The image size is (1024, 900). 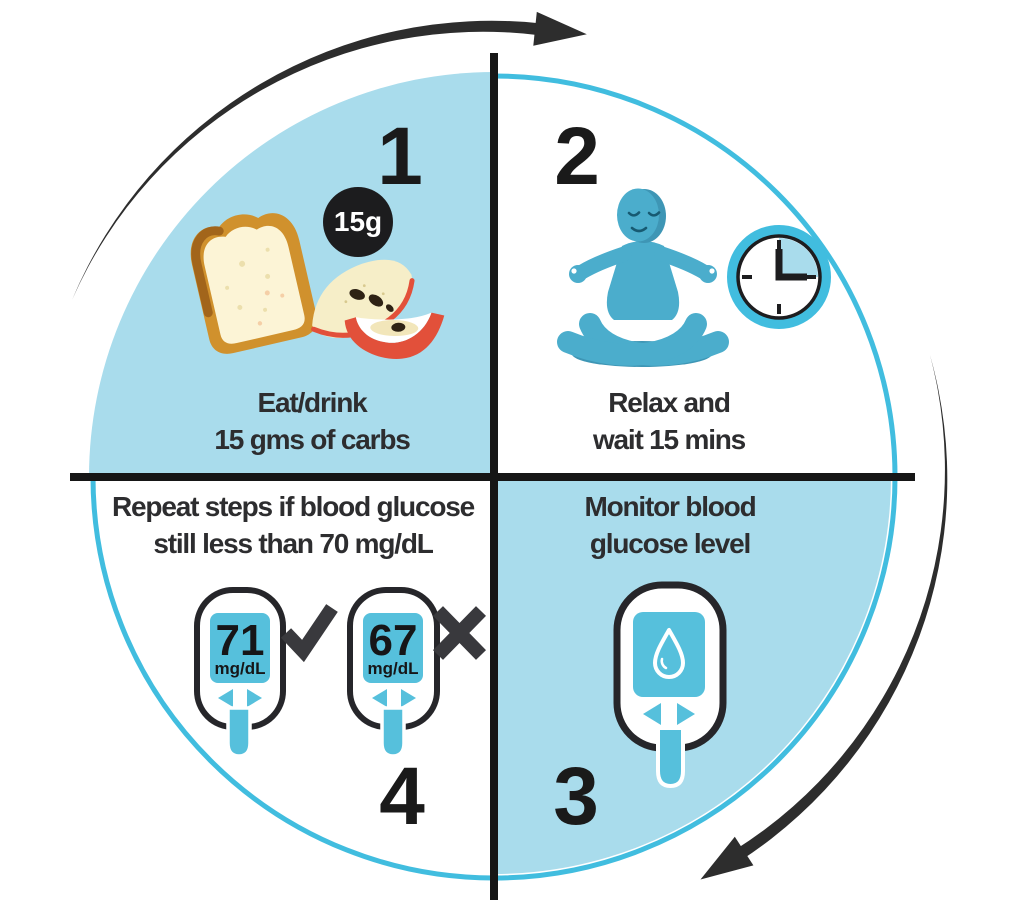 I want to click on meditating-person-icon, so click(x=643, y=277).